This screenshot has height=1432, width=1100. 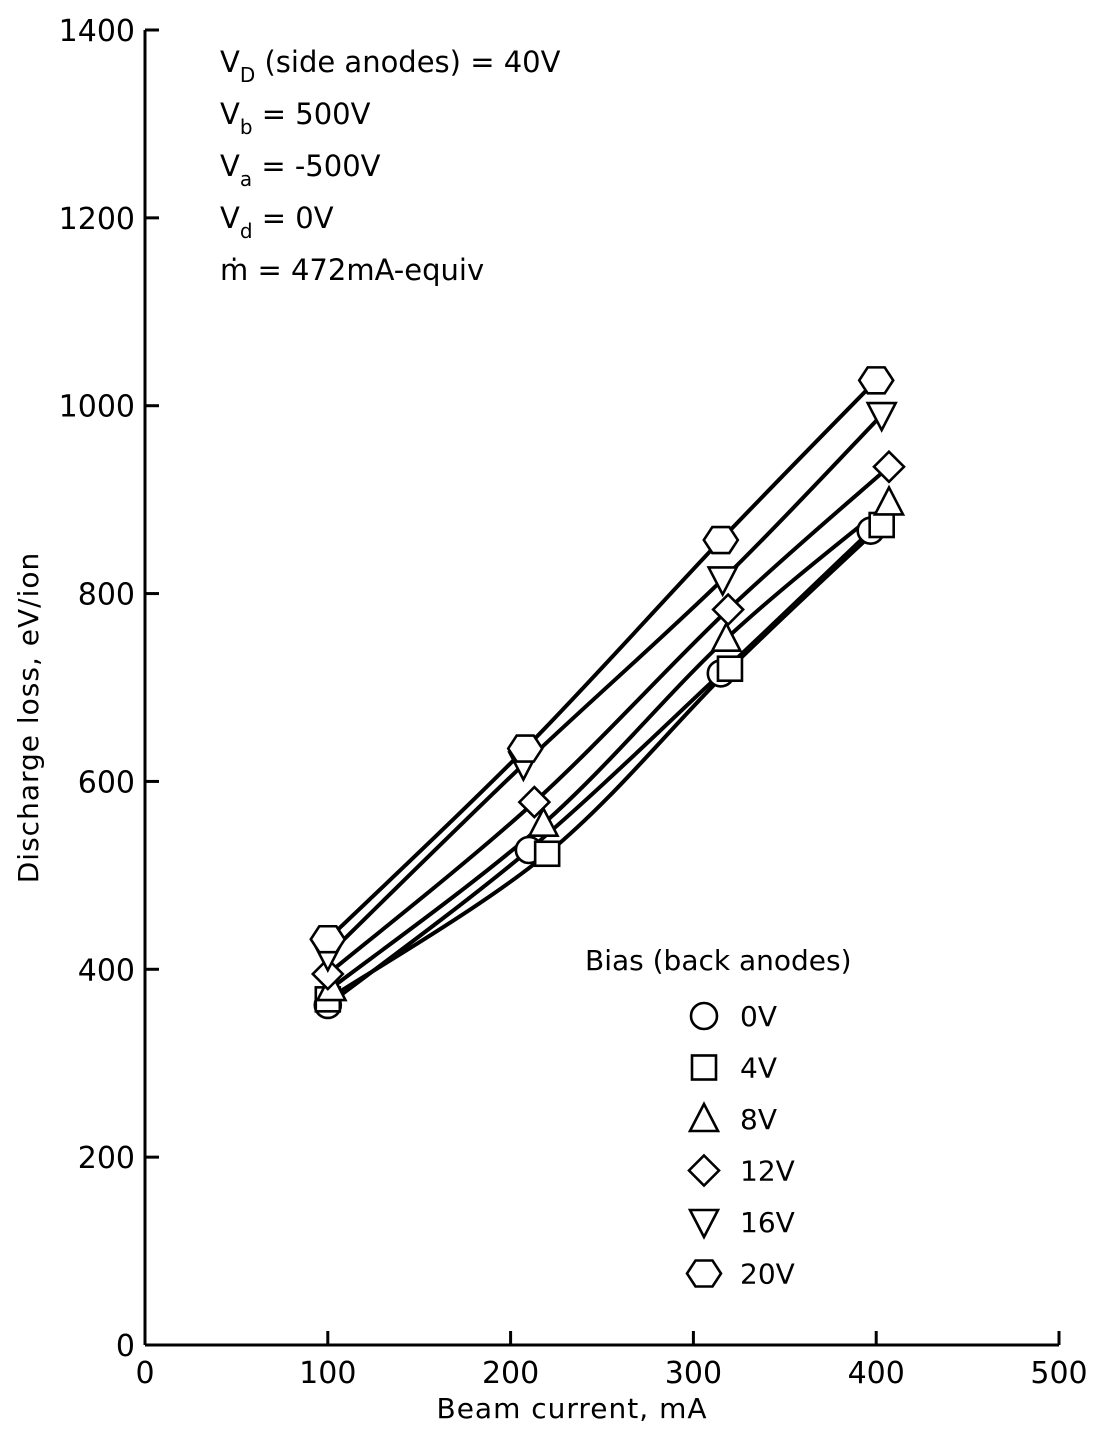 What do you see at coordinates (704, 1016) in the screenshot?
I see `legend-marker-0V` at bounding box center [704, 1016].